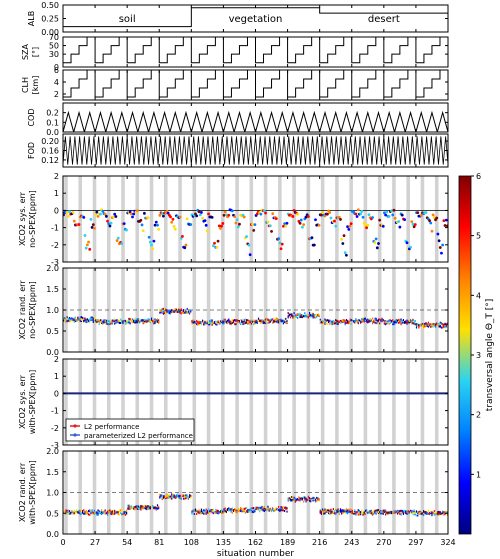 This screenshot has height=559, width=500. I want to click on y-tick-label: 4, so click(56, 82).